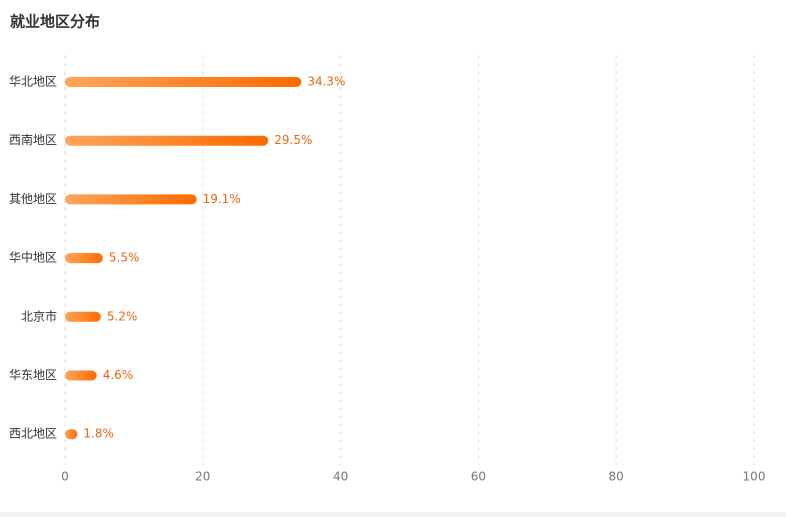 The width and height of the screenshot is (786, 517). Describe the element at coordinates (124, 258) in the screenshot. I see `value-label: 5.5%` at that location.